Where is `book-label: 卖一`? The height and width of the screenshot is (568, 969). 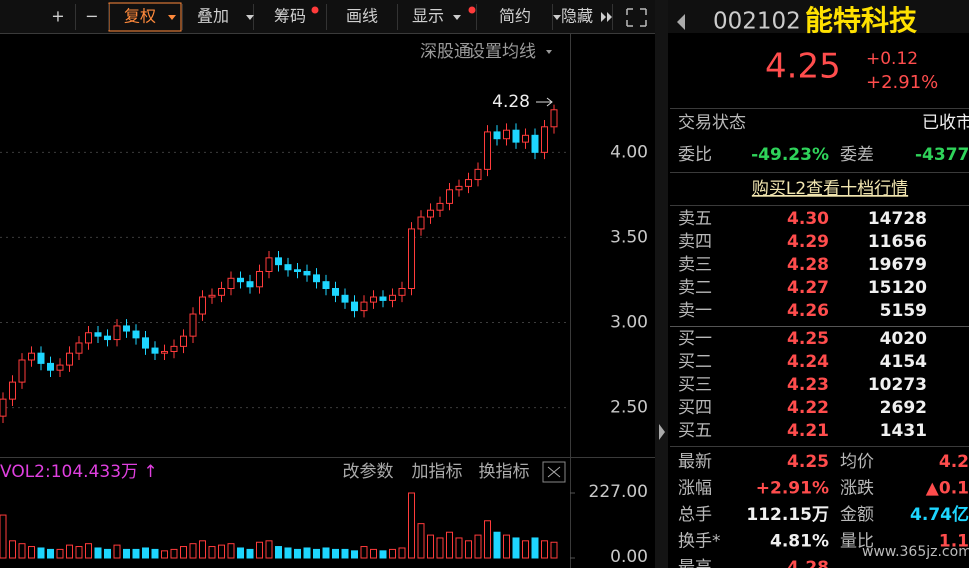 book-label: 卖一 is located at coordinates (695, 311).